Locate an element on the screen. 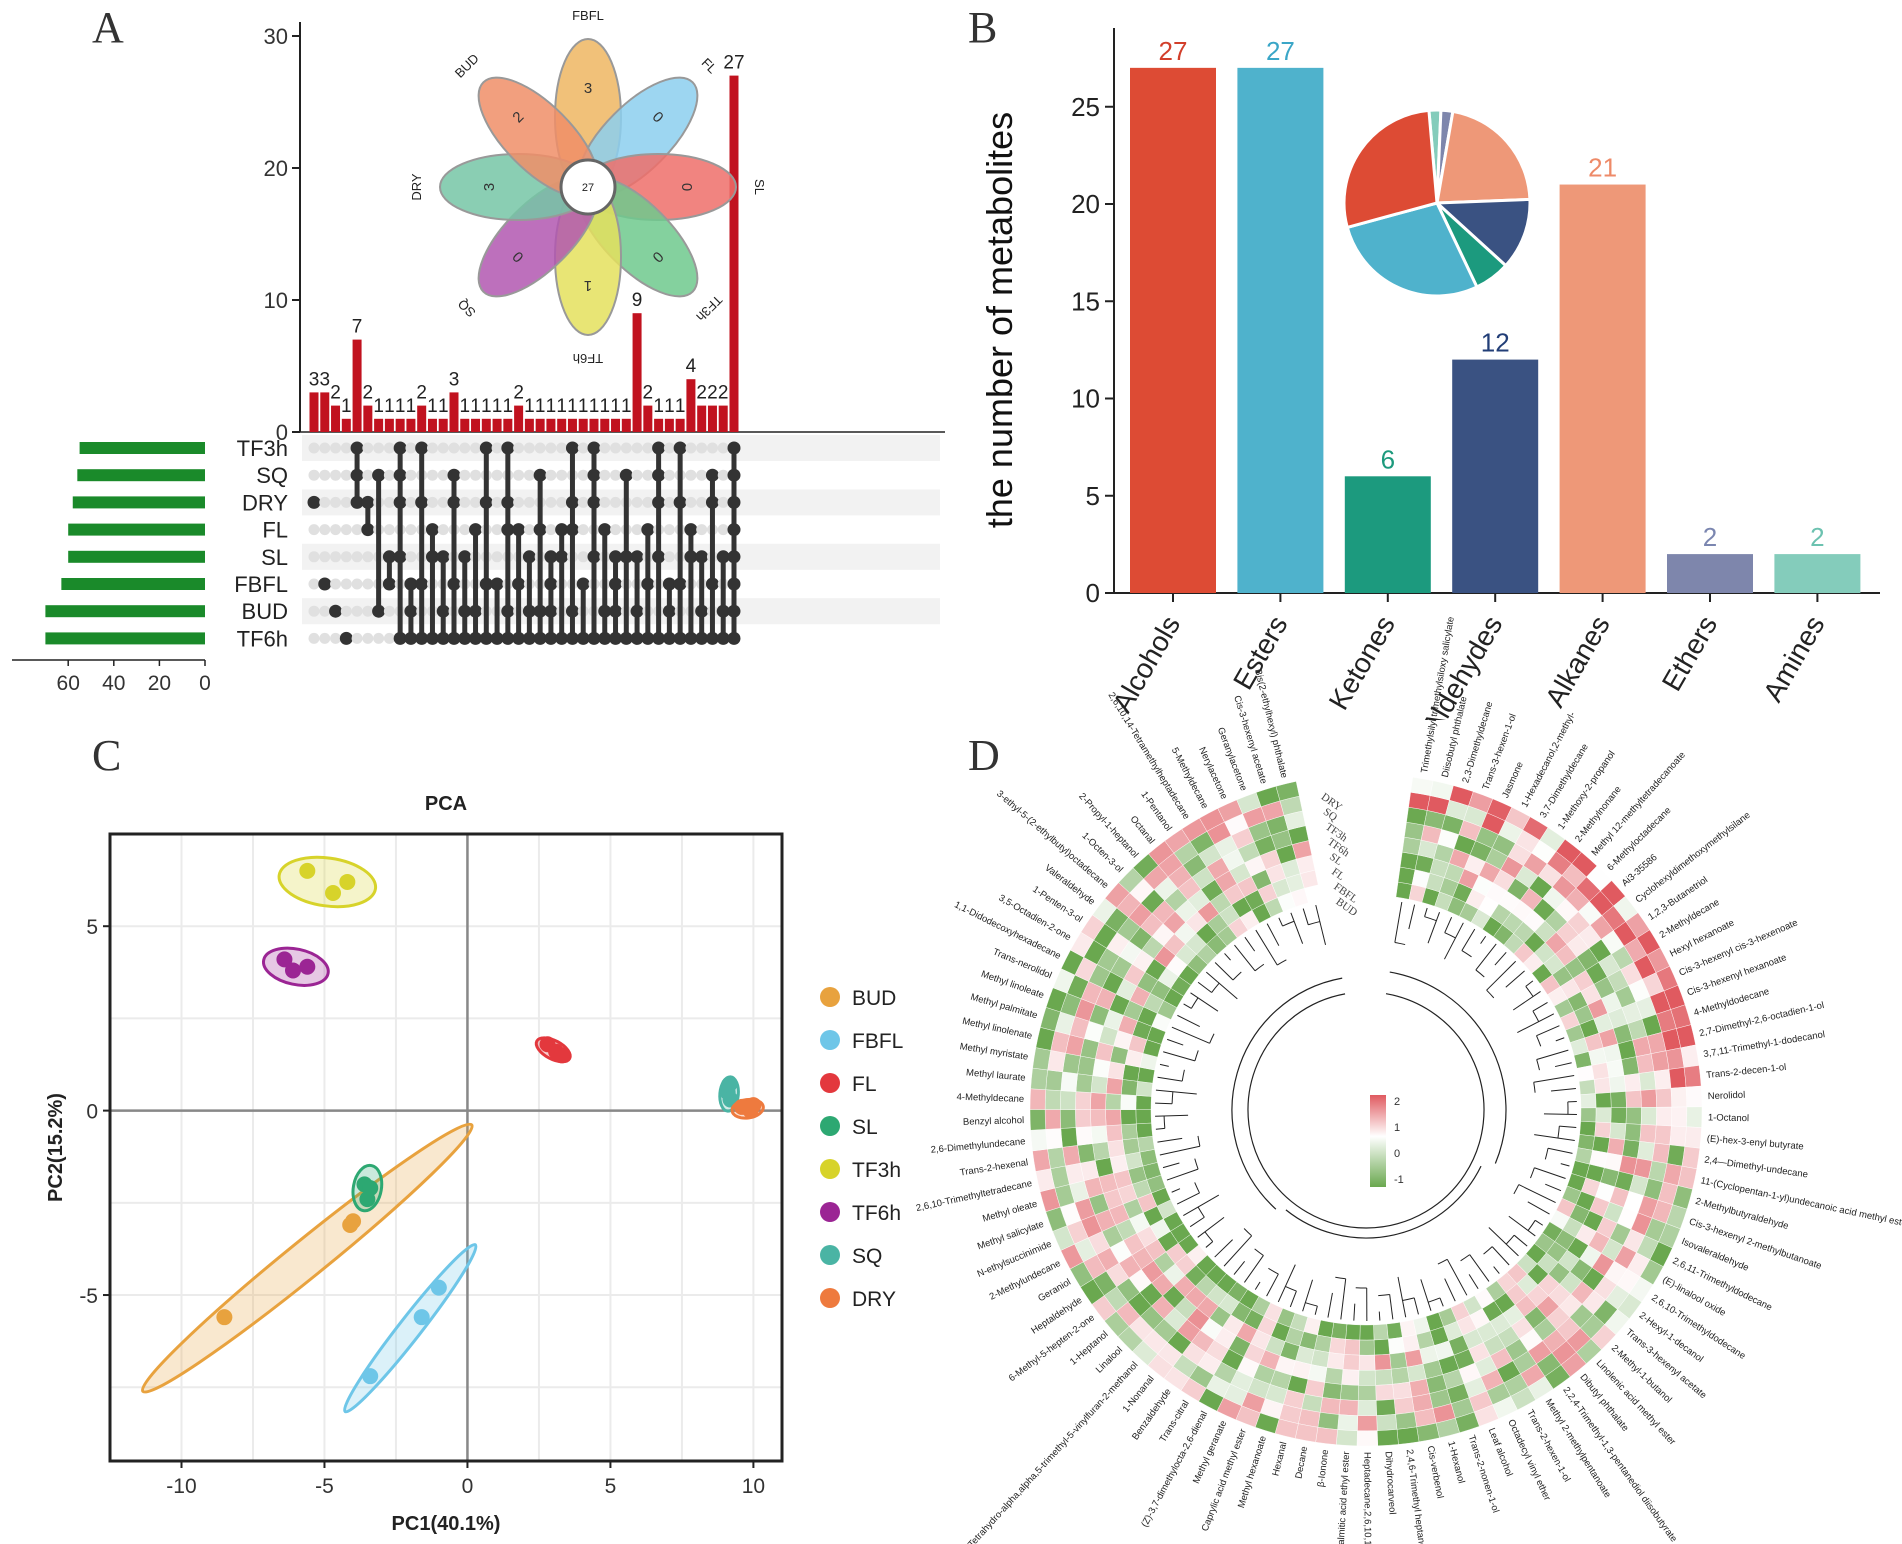  pca-frame is located at coordinates (446, 1147).